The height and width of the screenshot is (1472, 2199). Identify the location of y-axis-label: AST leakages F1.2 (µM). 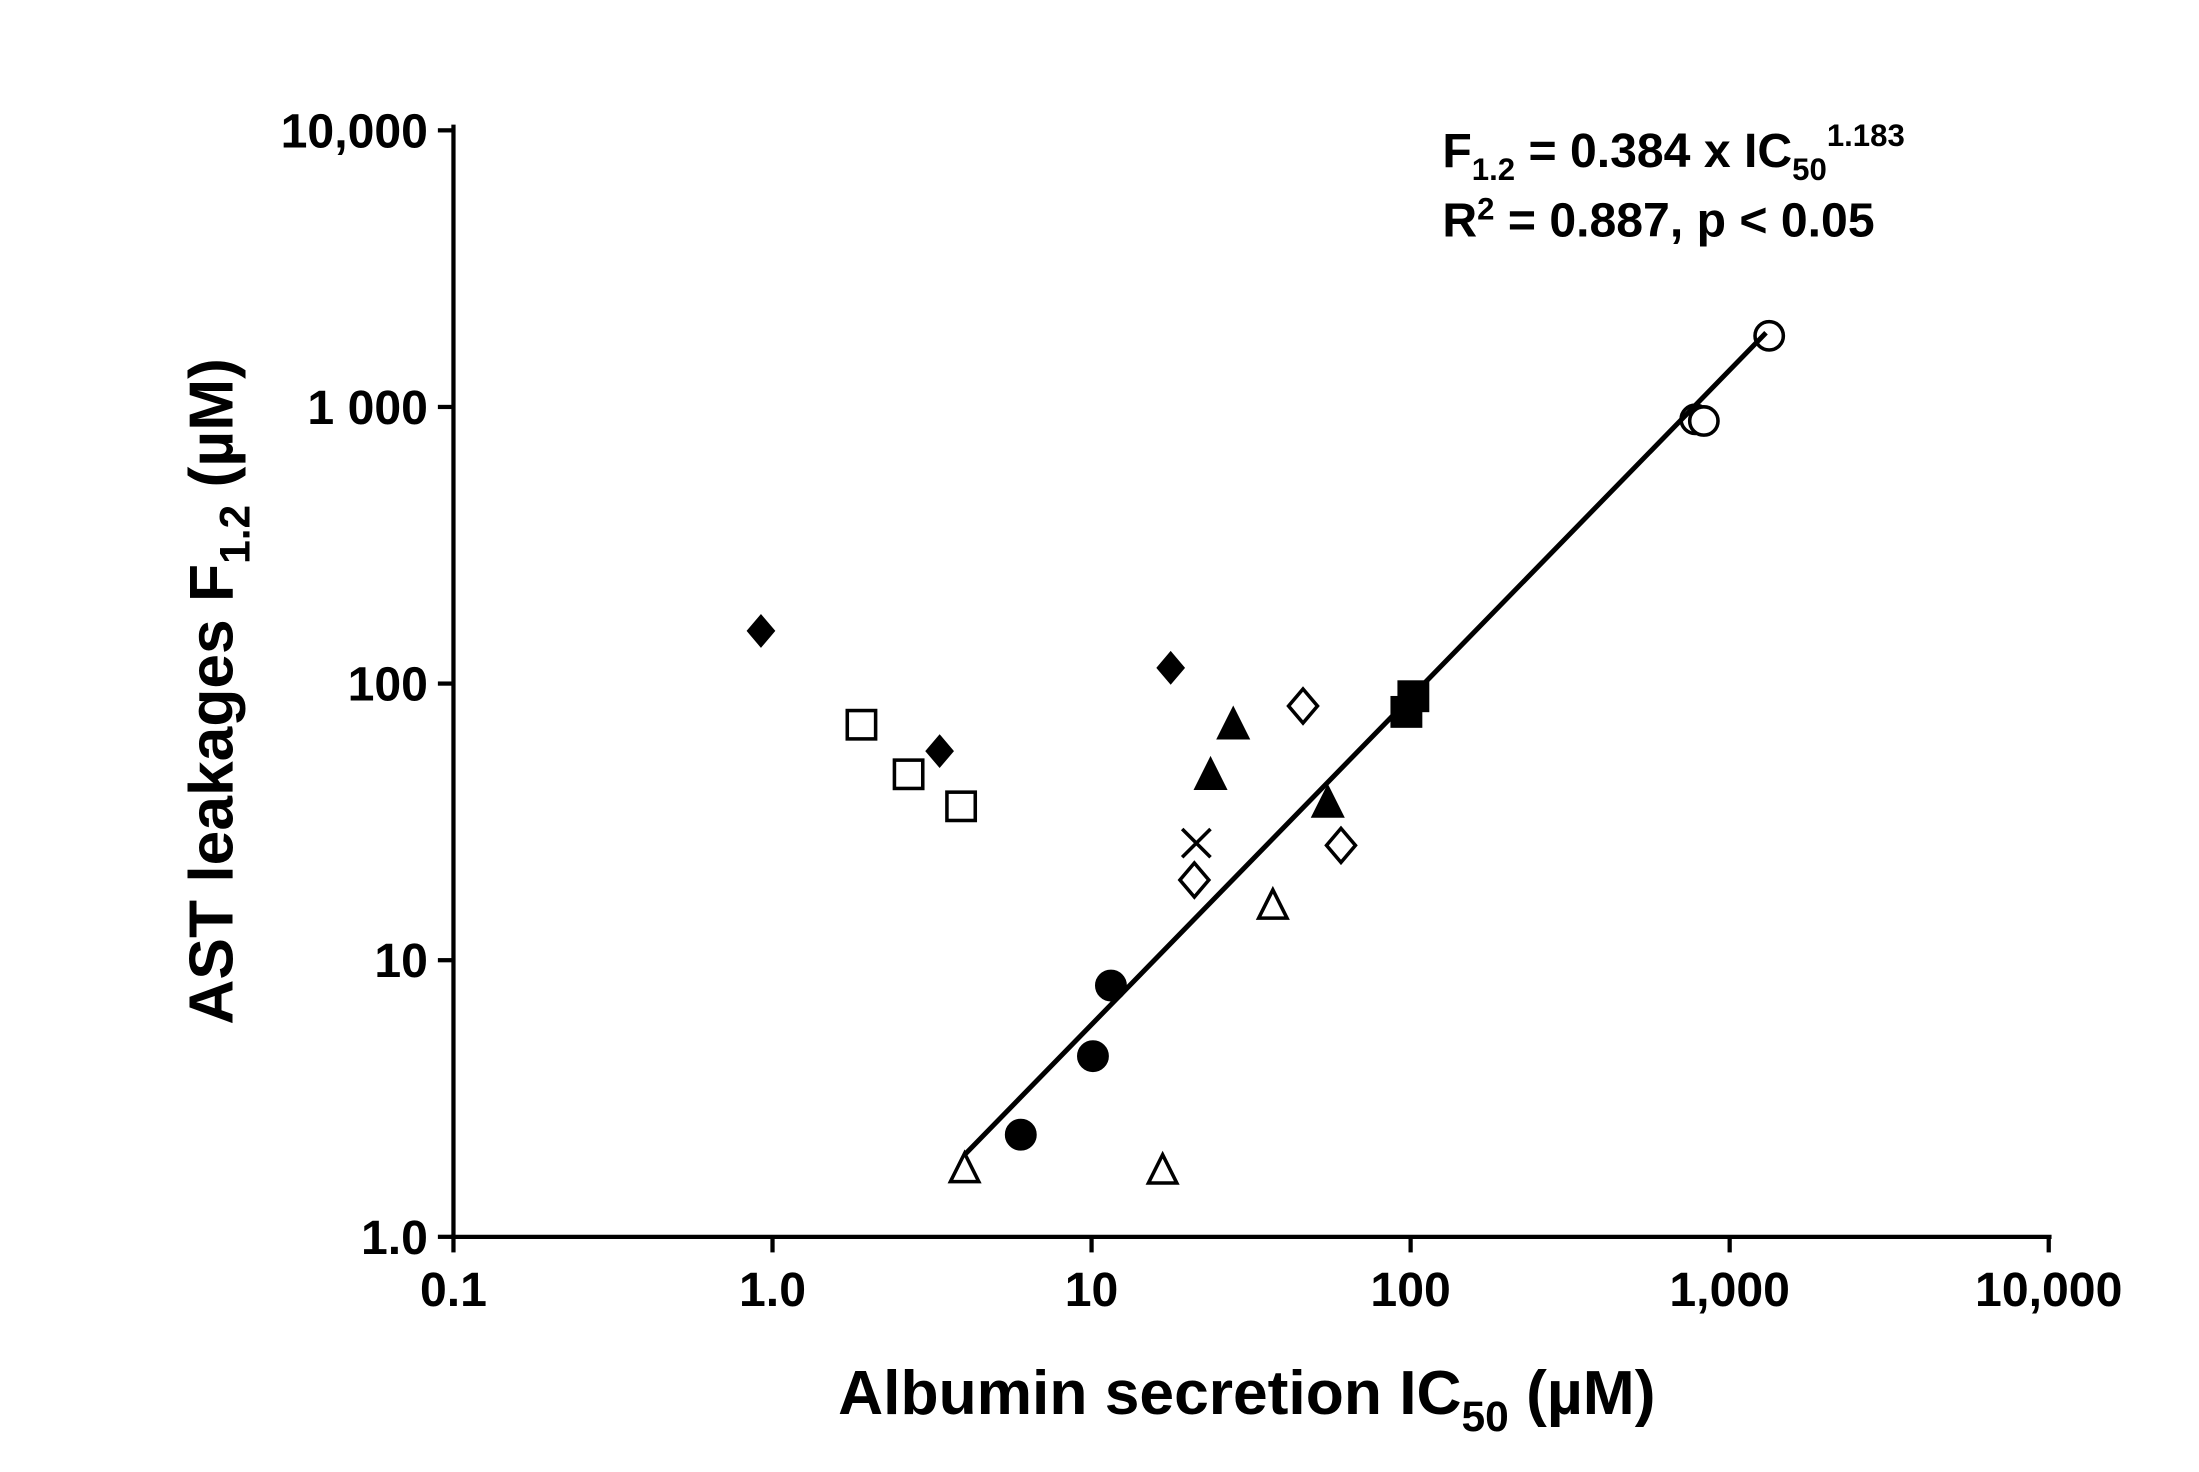
(218, 691).